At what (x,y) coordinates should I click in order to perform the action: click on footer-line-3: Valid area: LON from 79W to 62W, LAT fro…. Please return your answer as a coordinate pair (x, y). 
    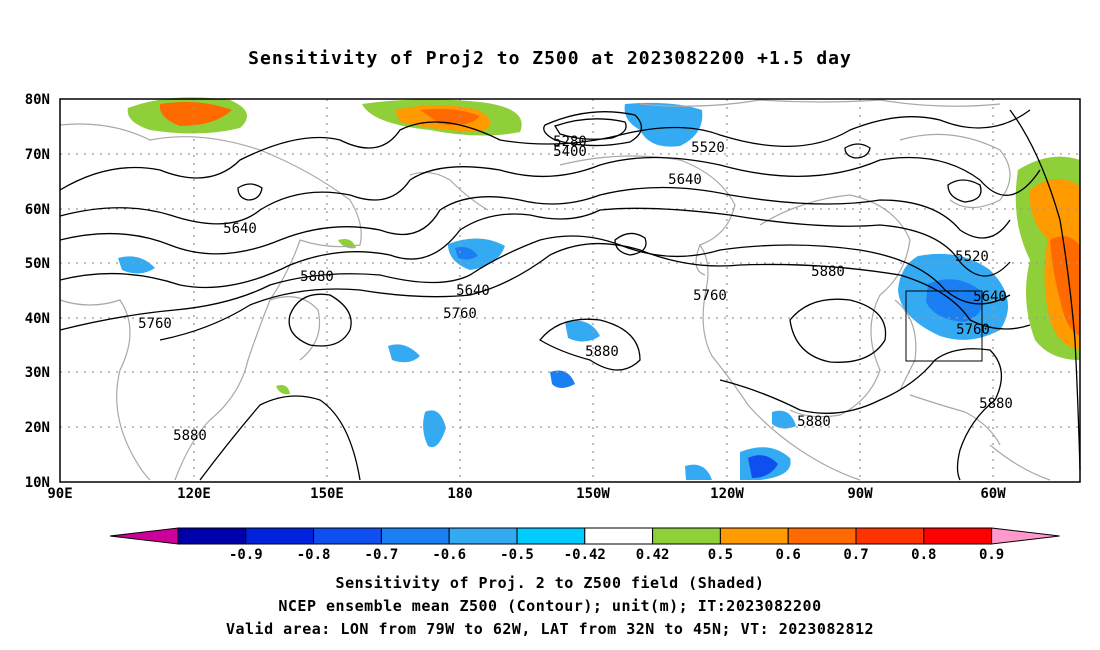
    Looking at the image, I should click on (550, 629).